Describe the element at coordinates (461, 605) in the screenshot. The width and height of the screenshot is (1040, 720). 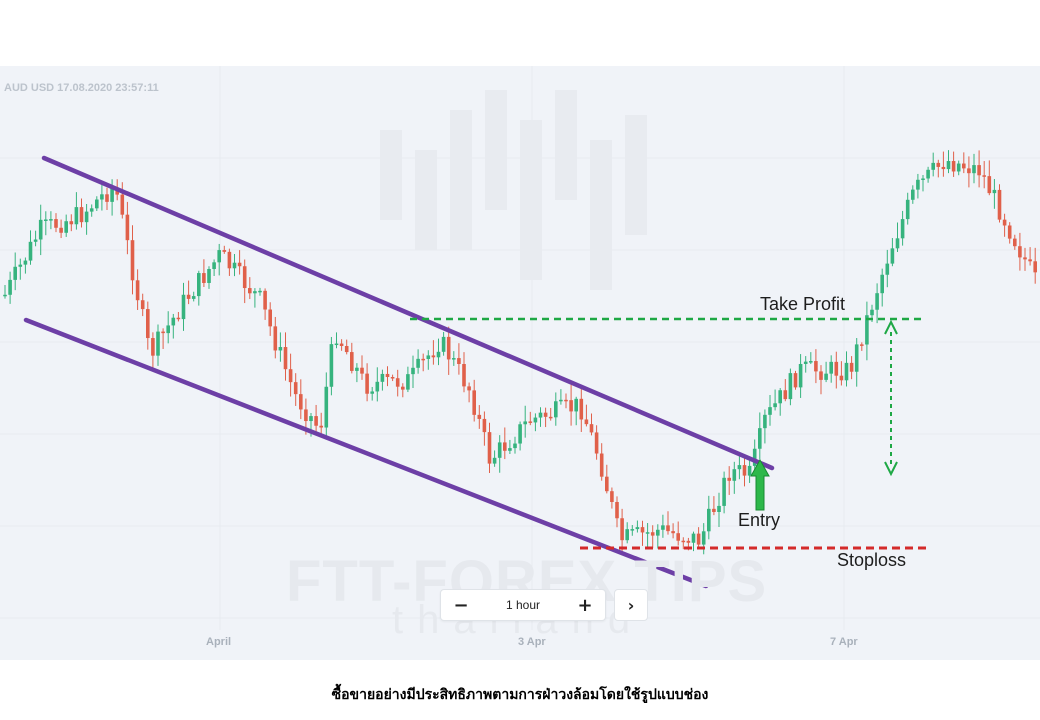
I see `zoom-out-button: −` at that location.